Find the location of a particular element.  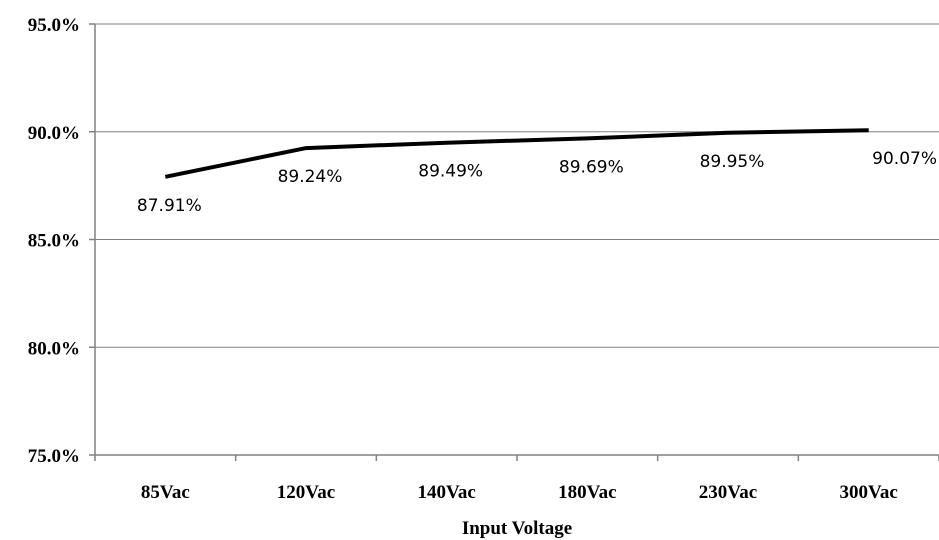

data-label: 89.24% is located at coordinates (310, 177).